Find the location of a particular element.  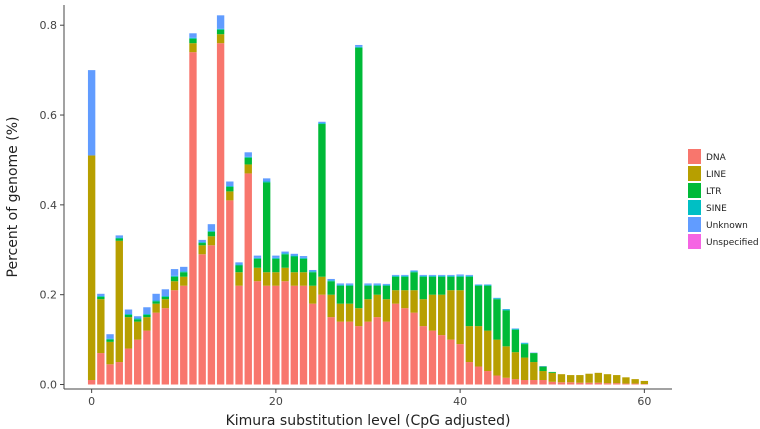

y-tick-label: 0.4 is located at coordinates (49, 205).